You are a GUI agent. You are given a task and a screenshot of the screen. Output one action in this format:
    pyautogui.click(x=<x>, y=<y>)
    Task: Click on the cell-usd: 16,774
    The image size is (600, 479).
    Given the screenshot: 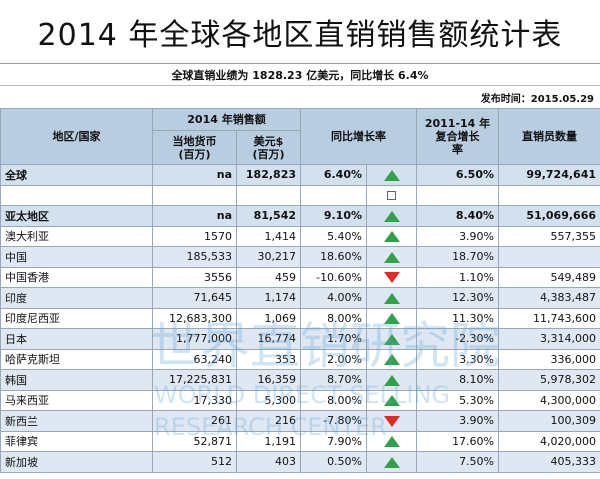 What is the action you would take?
    pyautogui.click(x=268, y=339)
    